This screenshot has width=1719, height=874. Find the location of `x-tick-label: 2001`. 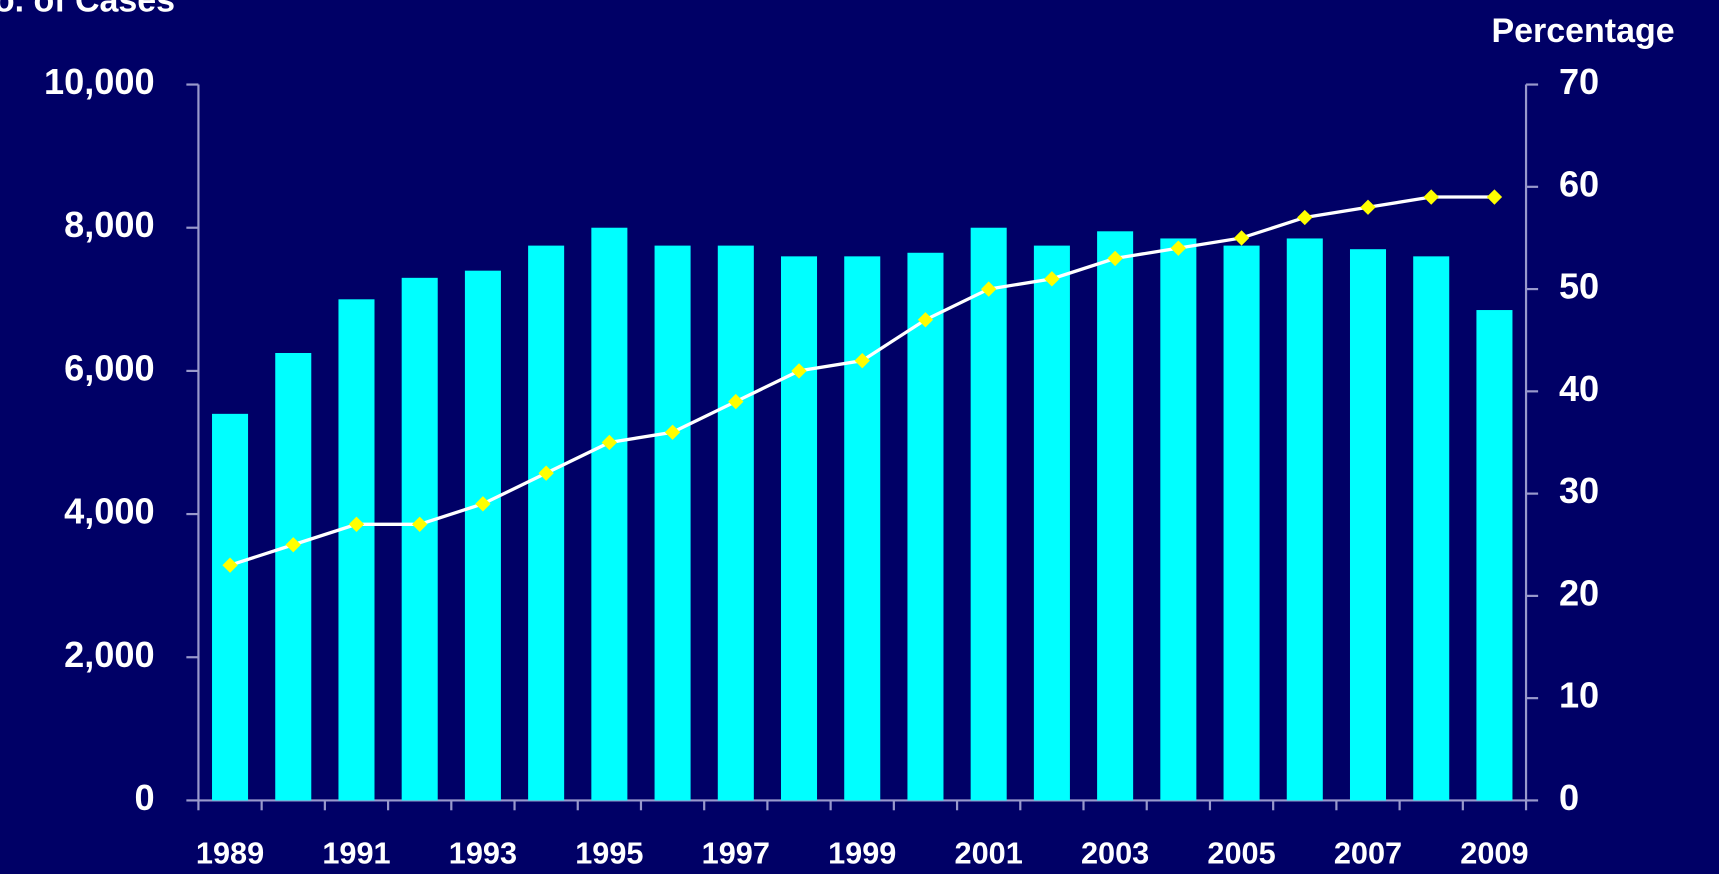

x-tick-label: 2001 is located at coordinates (989, 852).